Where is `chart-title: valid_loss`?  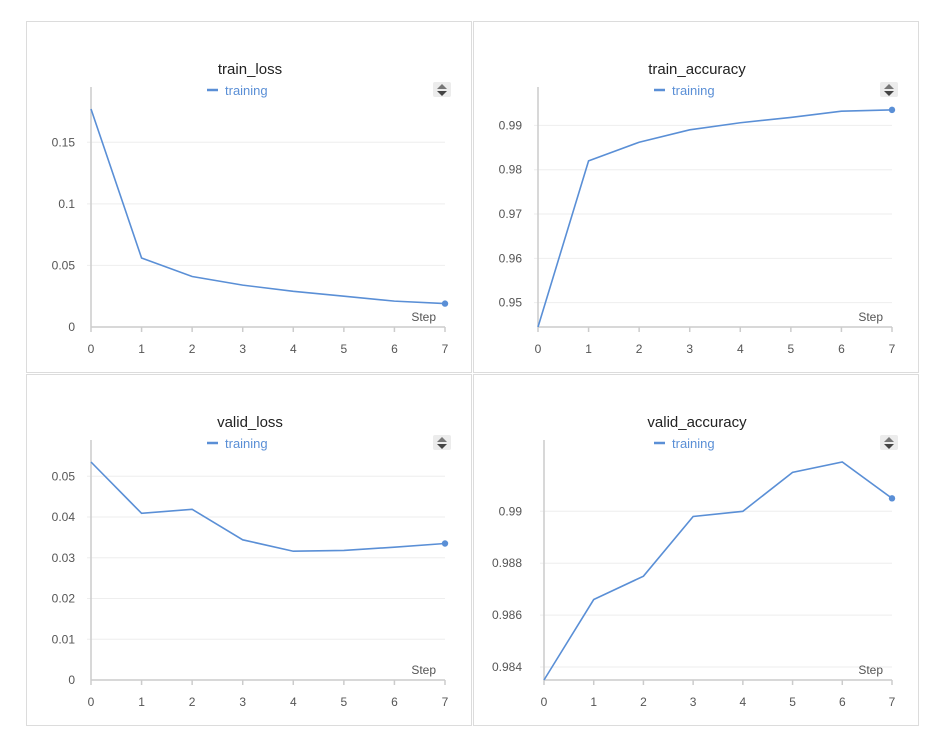 chart-title: valid_loss is located at coordinates (250, 422).